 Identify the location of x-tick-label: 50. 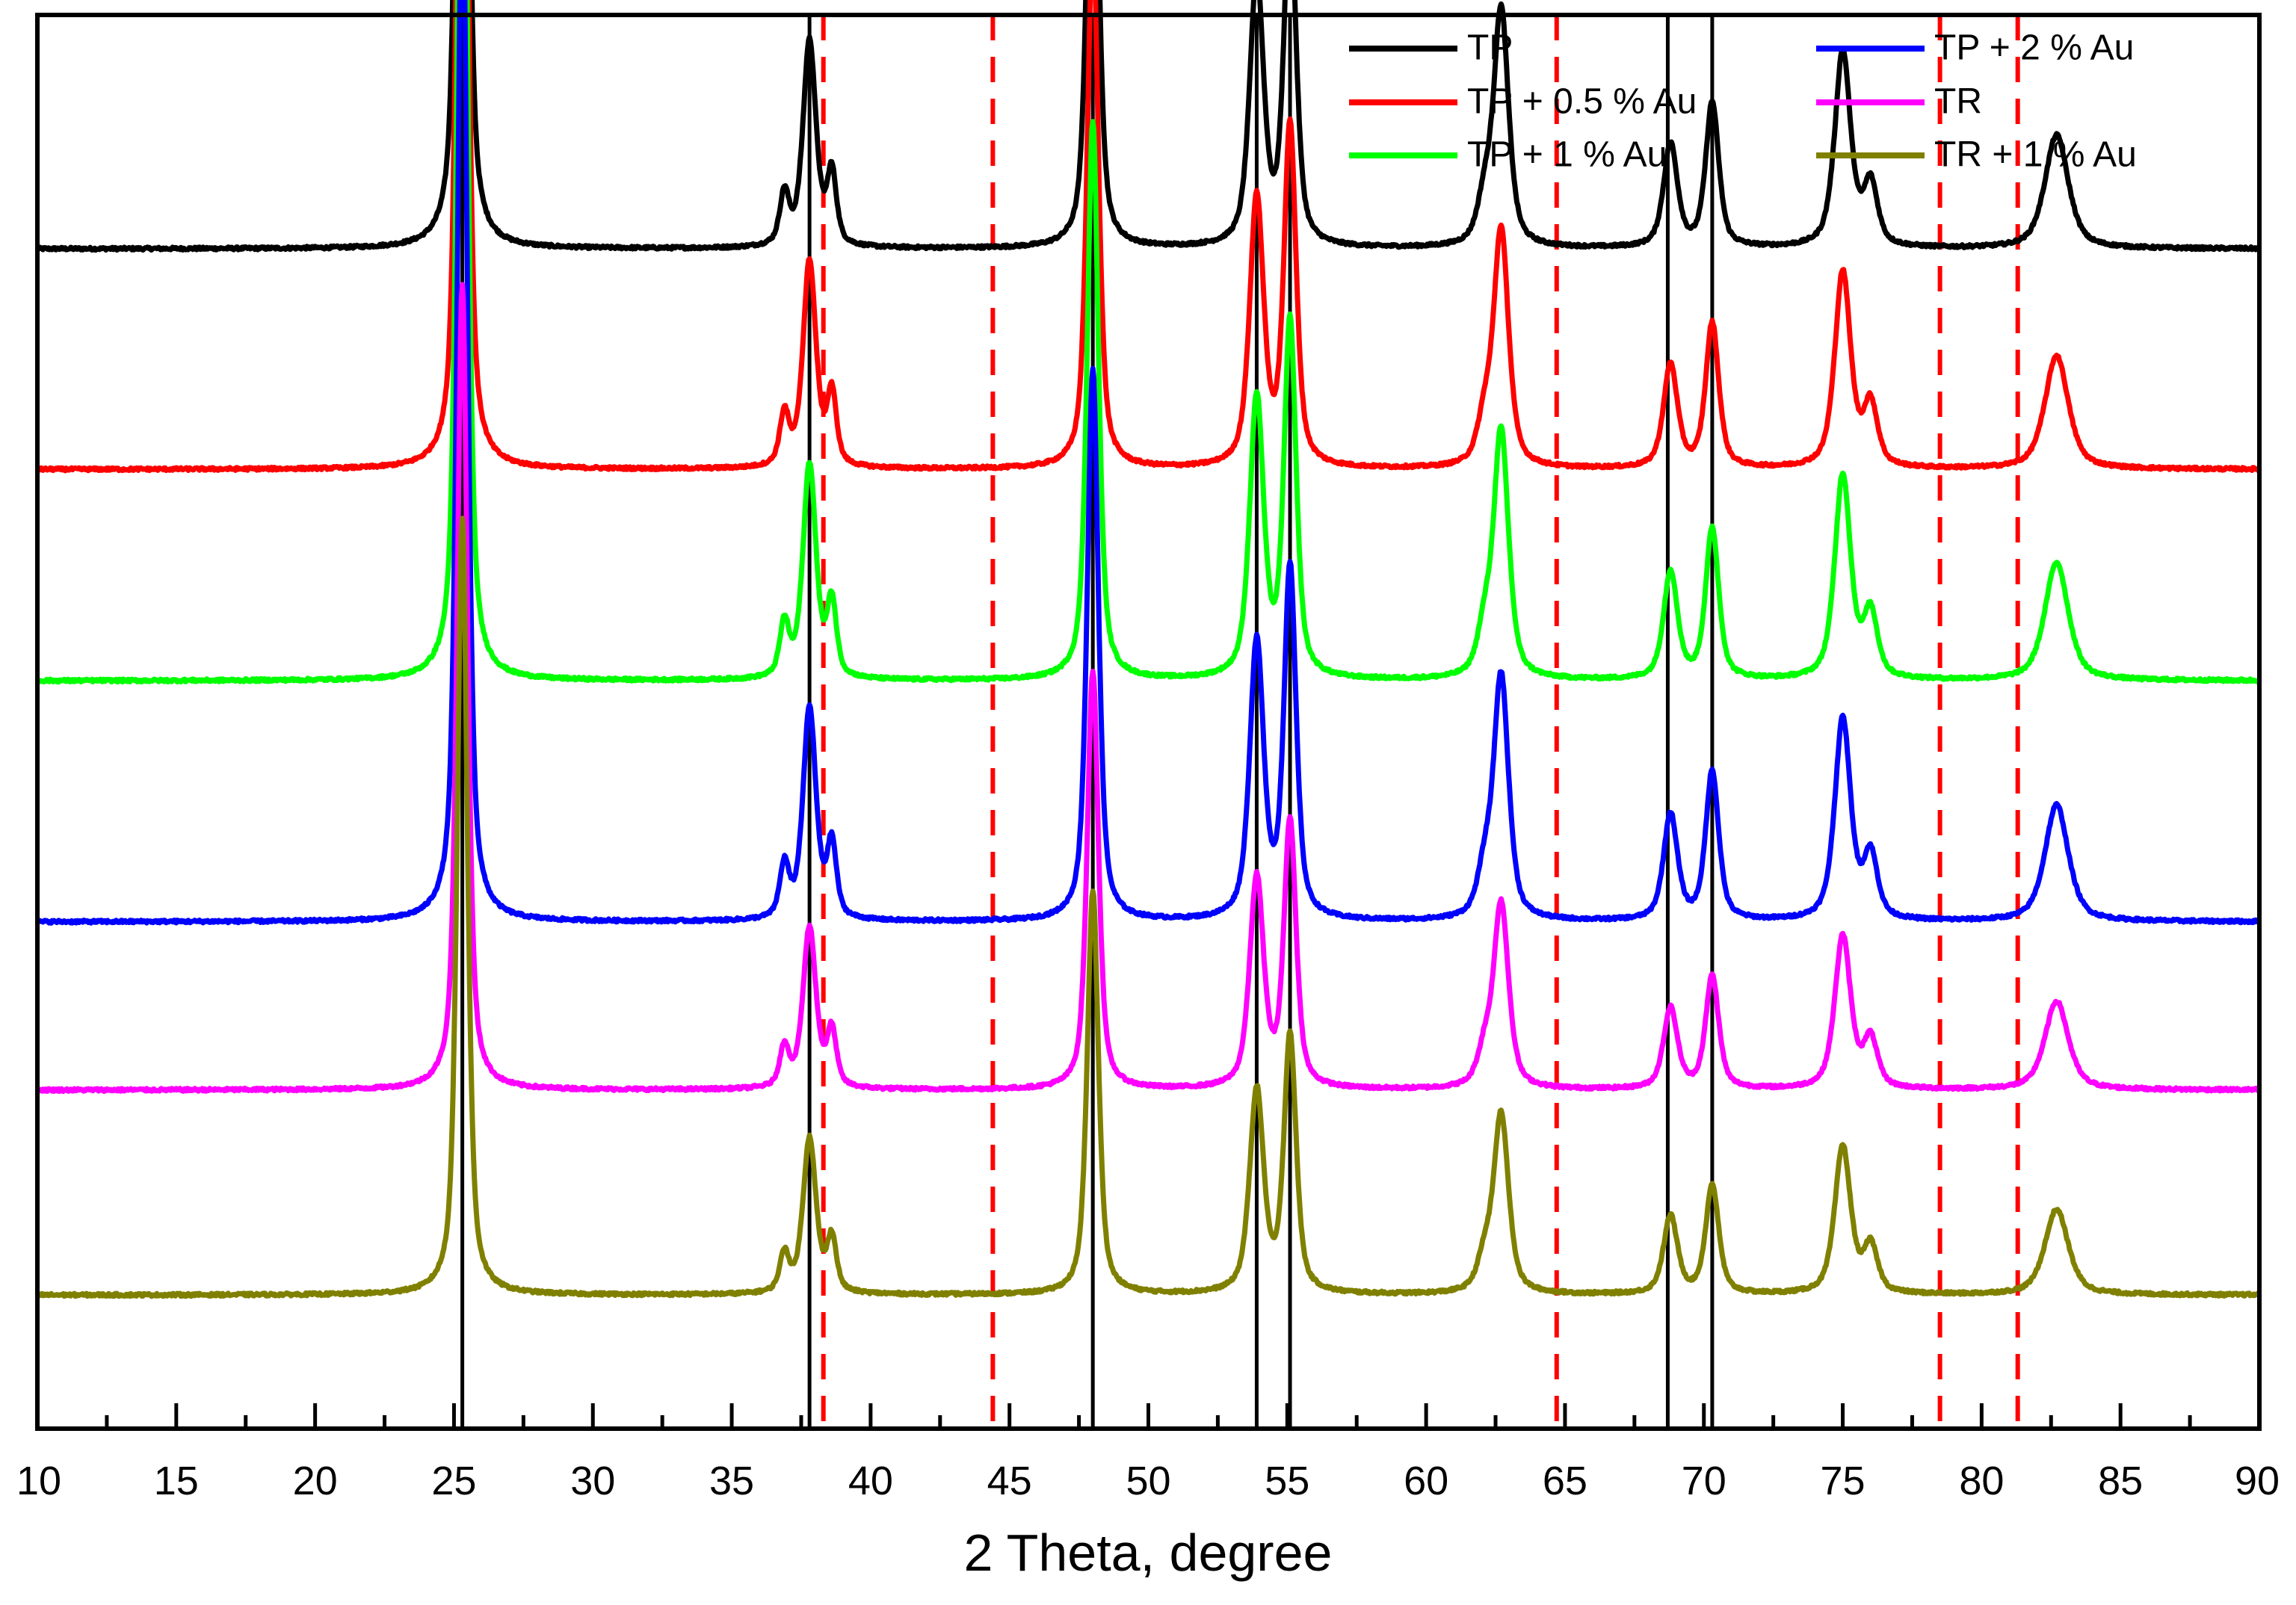
(1148, 1481).